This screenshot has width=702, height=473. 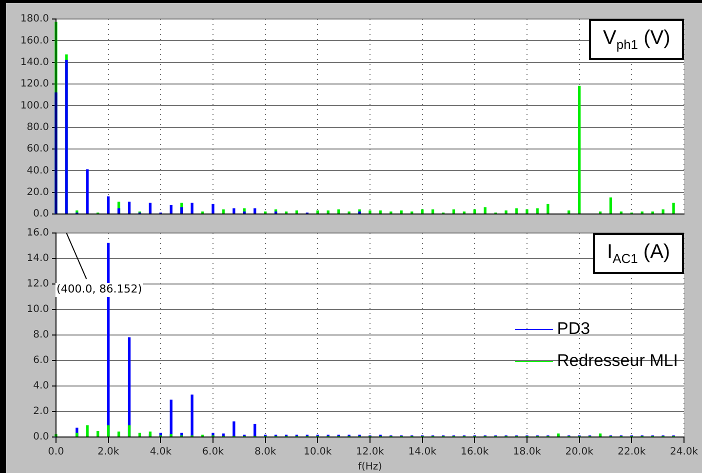 I want to click on y-tick-label: 6.0, so click(x=41, y=360).